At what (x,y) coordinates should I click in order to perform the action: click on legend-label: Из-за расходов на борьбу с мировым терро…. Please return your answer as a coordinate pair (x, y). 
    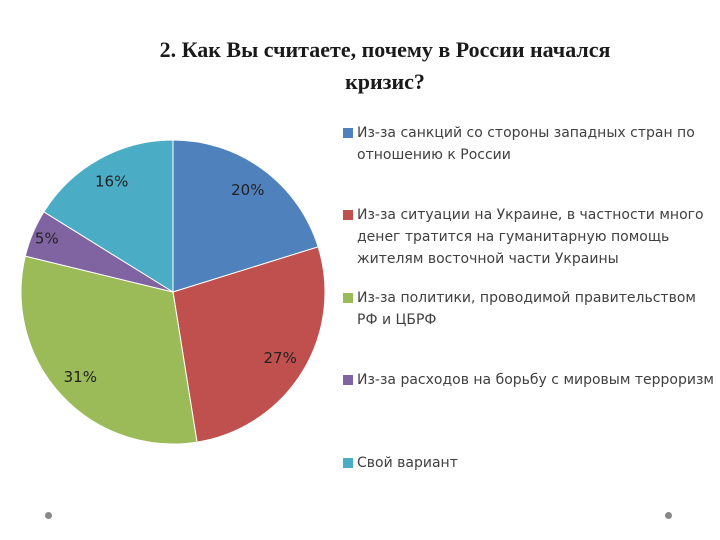
    Looking at the image, I should click on (535, 380).